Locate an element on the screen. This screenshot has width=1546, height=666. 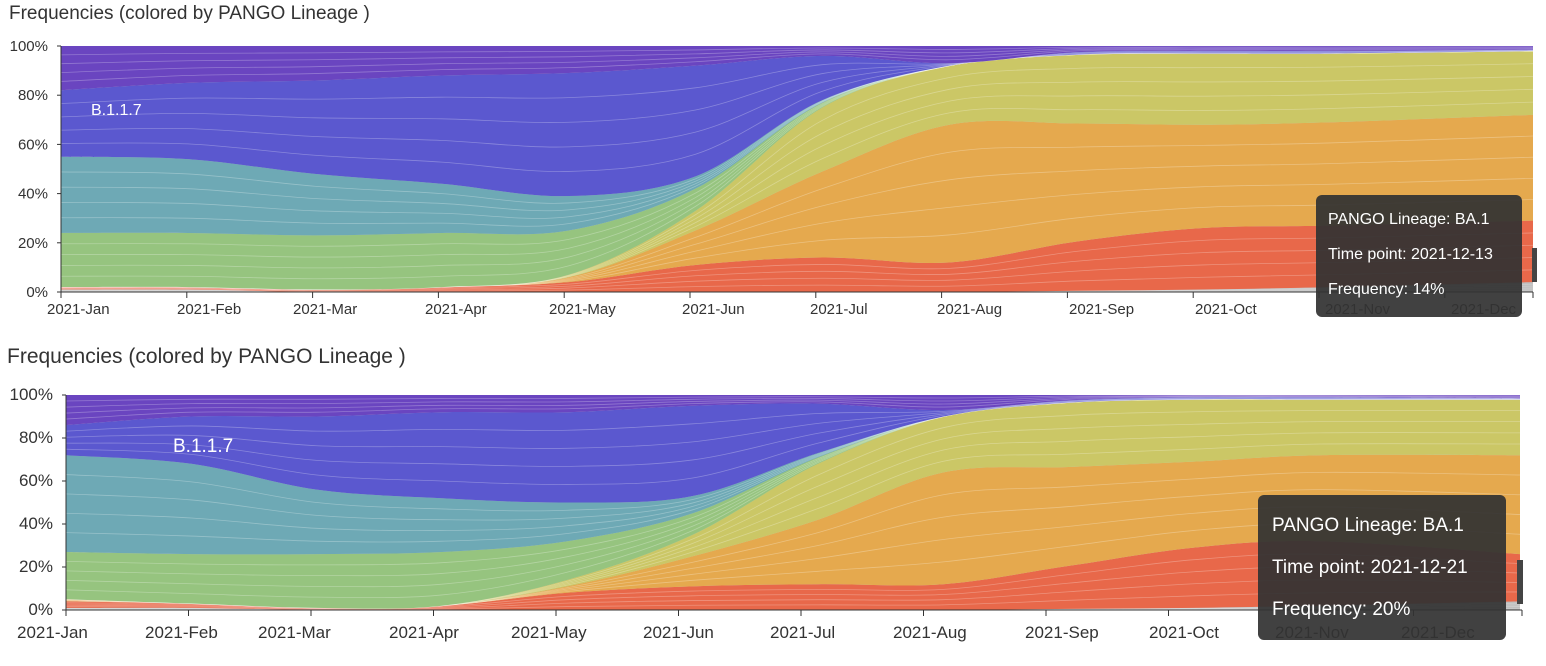
tooltip-time-point: Time point: 2021-12-21 is located at coordinates (1370, 567).